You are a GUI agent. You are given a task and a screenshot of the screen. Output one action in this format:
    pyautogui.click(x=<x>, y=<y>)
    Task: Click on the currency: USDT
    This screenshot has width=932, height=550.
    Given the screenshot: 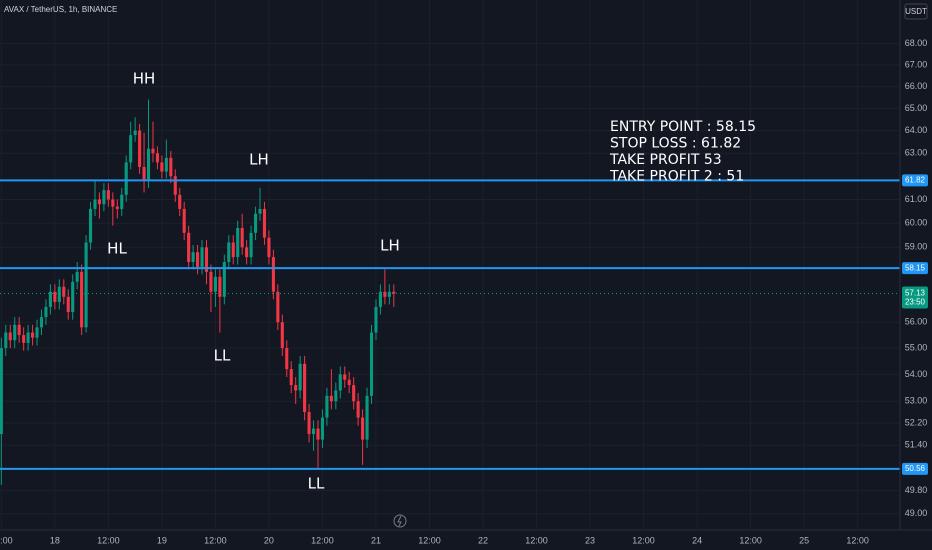 What is the action you would take?
    pyautogui.click(x=916, y=11)
    